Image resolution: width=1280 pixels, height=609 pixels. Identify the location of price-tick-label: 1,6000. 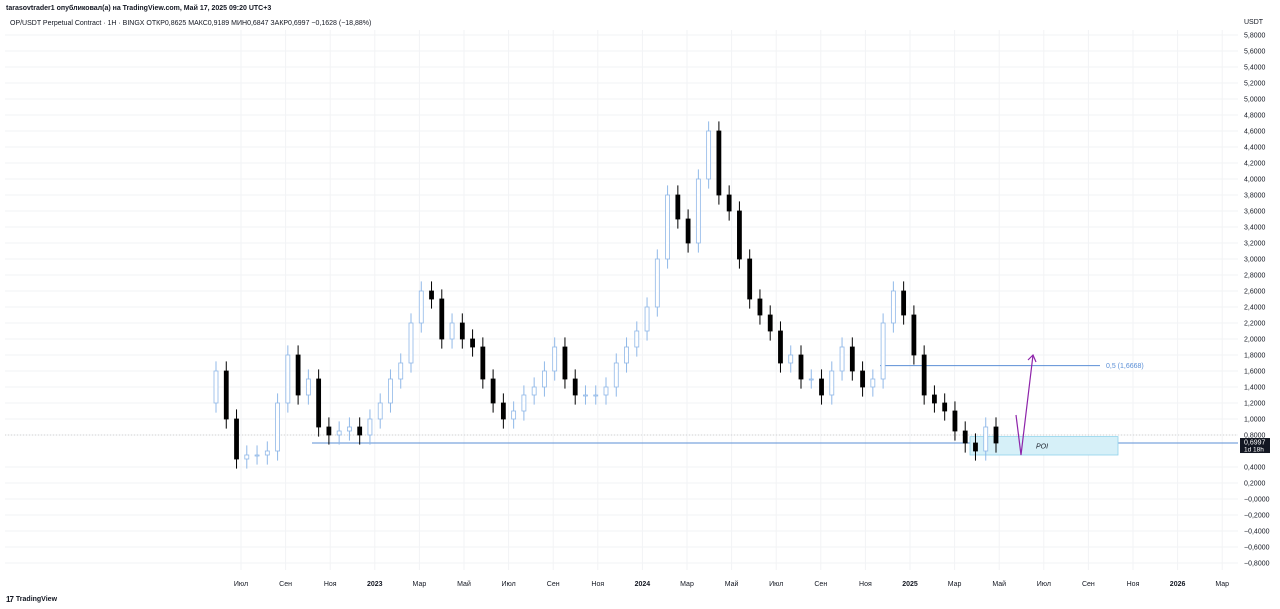
(1255, 372).